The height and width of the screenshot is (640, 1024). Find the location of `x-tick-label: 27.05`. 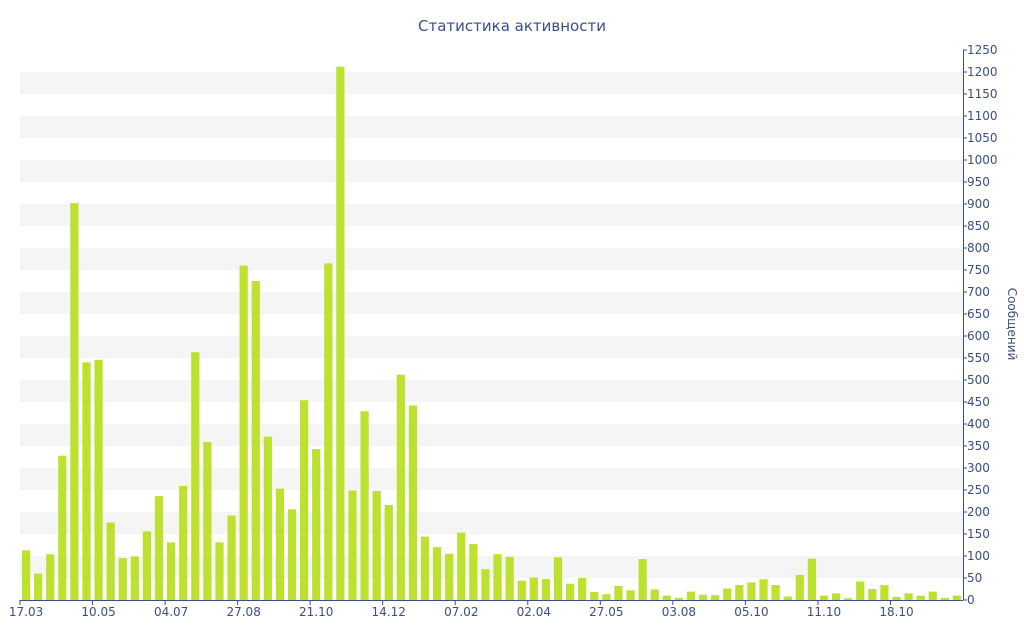

x-tick-label: 27.05 is located at coordinates (606, 612).